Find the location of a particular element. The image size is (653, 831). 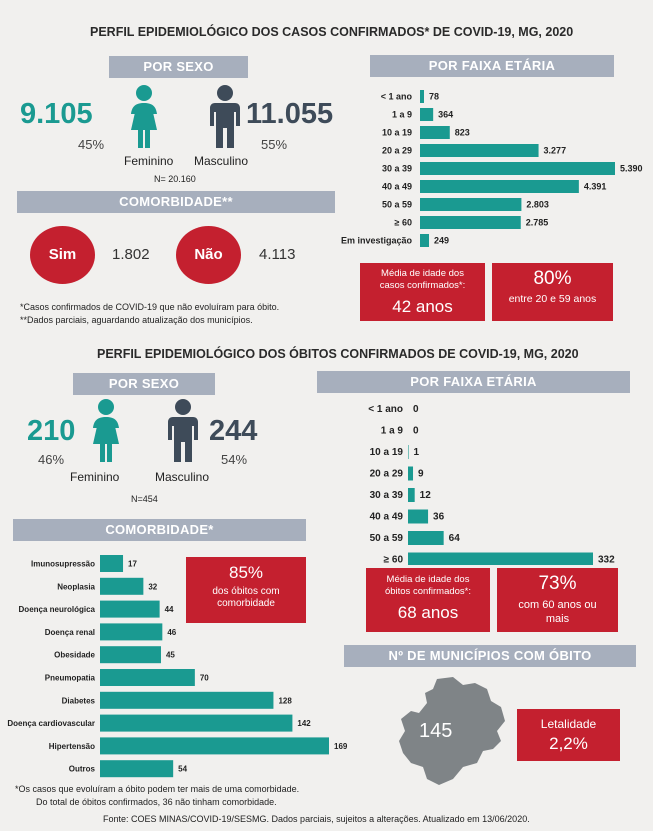

cases-comorb-yes-value: 1.802 is located at coordinates (131, 254).